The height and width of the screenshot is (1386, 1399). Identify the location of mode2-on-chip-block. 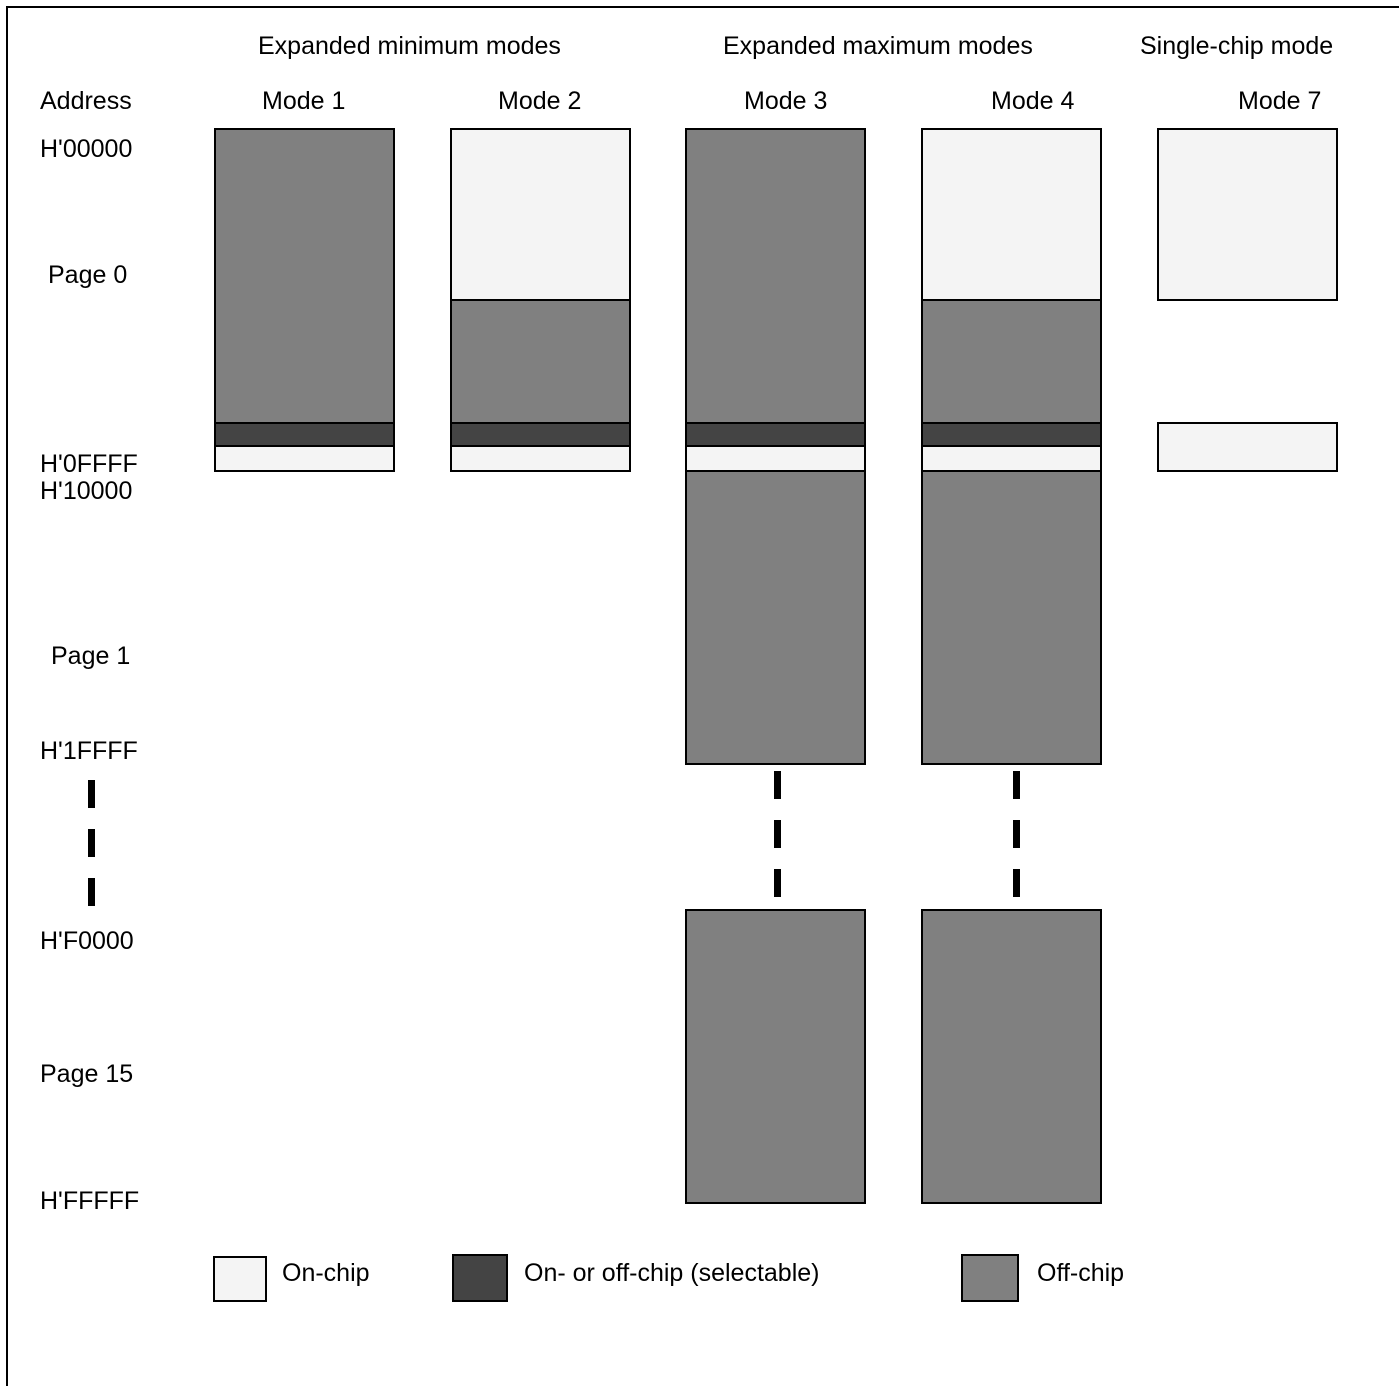
(540, 214).